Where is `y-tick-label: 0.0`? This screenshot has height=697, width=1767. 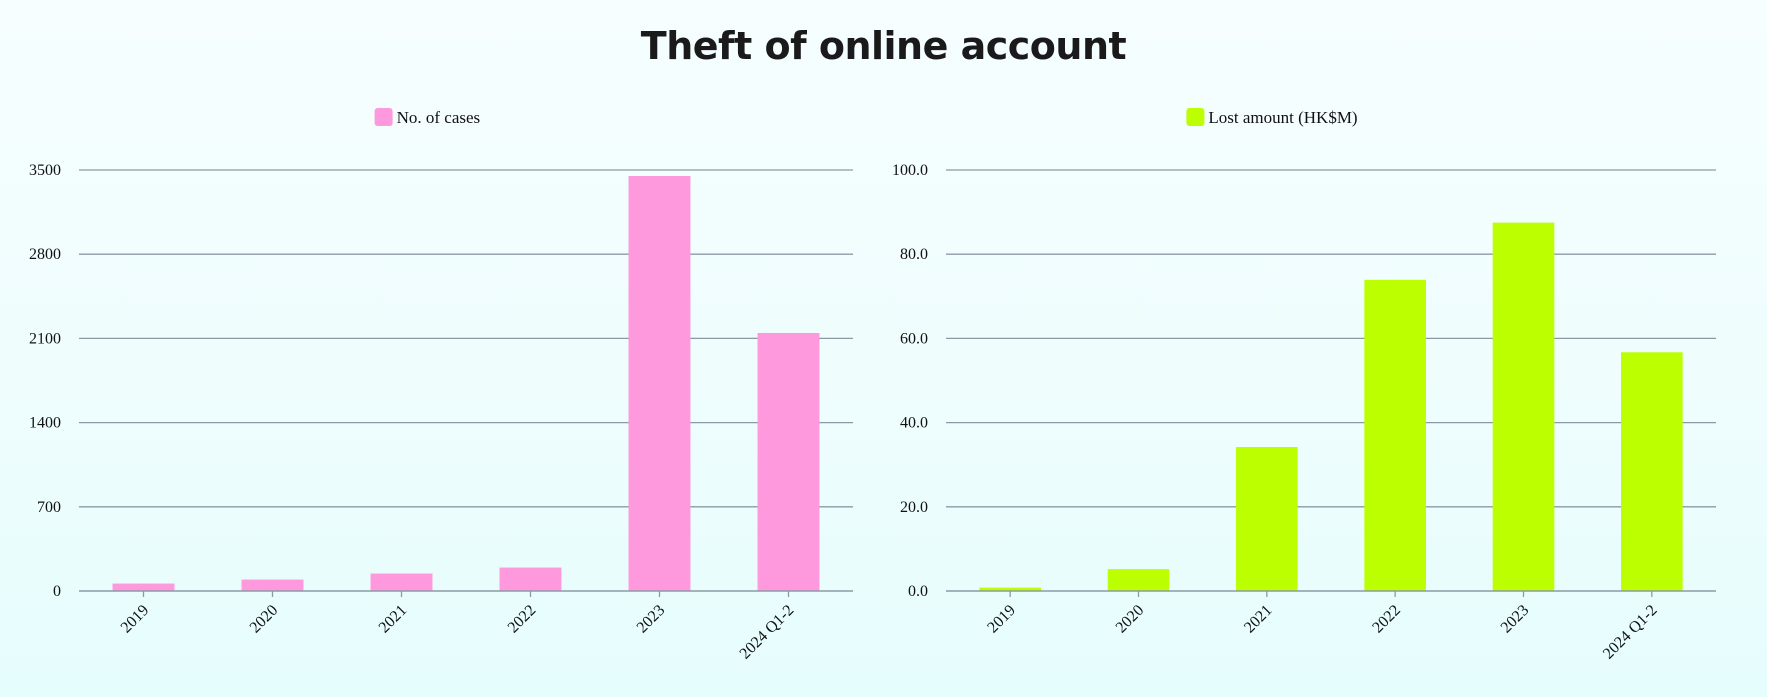 y-tick-label: 0.0 is located at coordinates (918, 591).